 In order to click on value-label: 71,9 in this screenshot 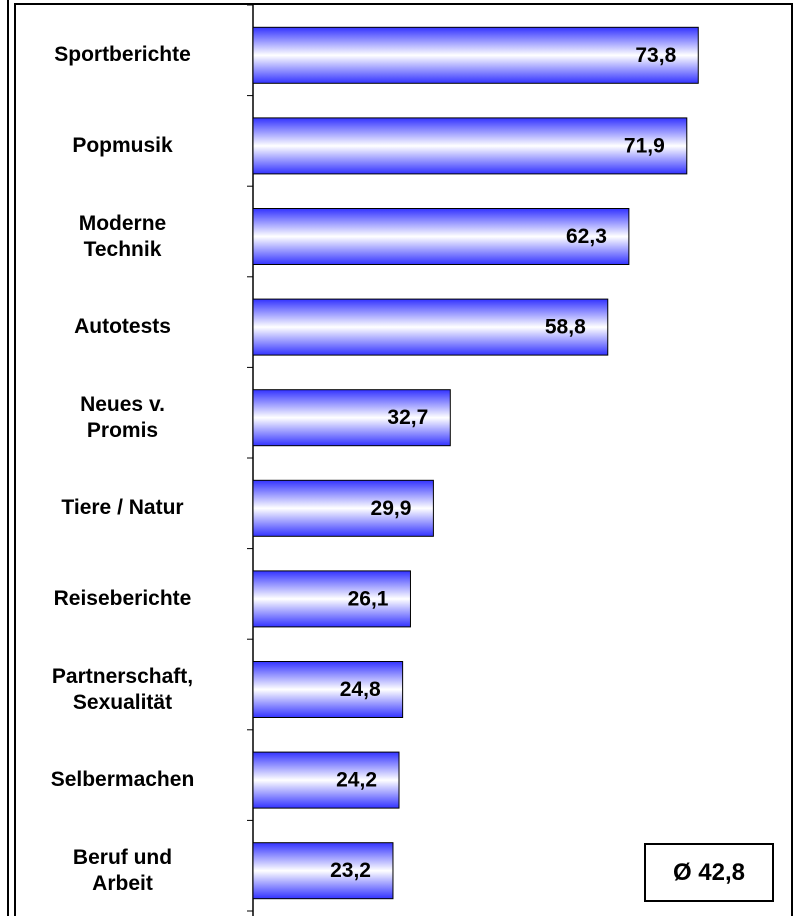, I will do `click(644, 145)`.